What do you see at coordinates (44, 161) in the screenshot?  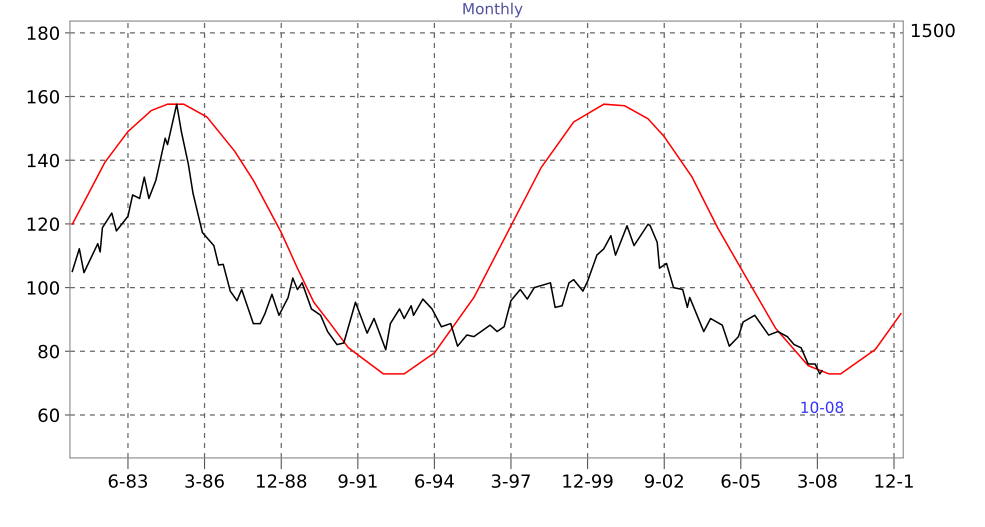 I see `y-tick-label: 140` at bounding box center [44, 161].